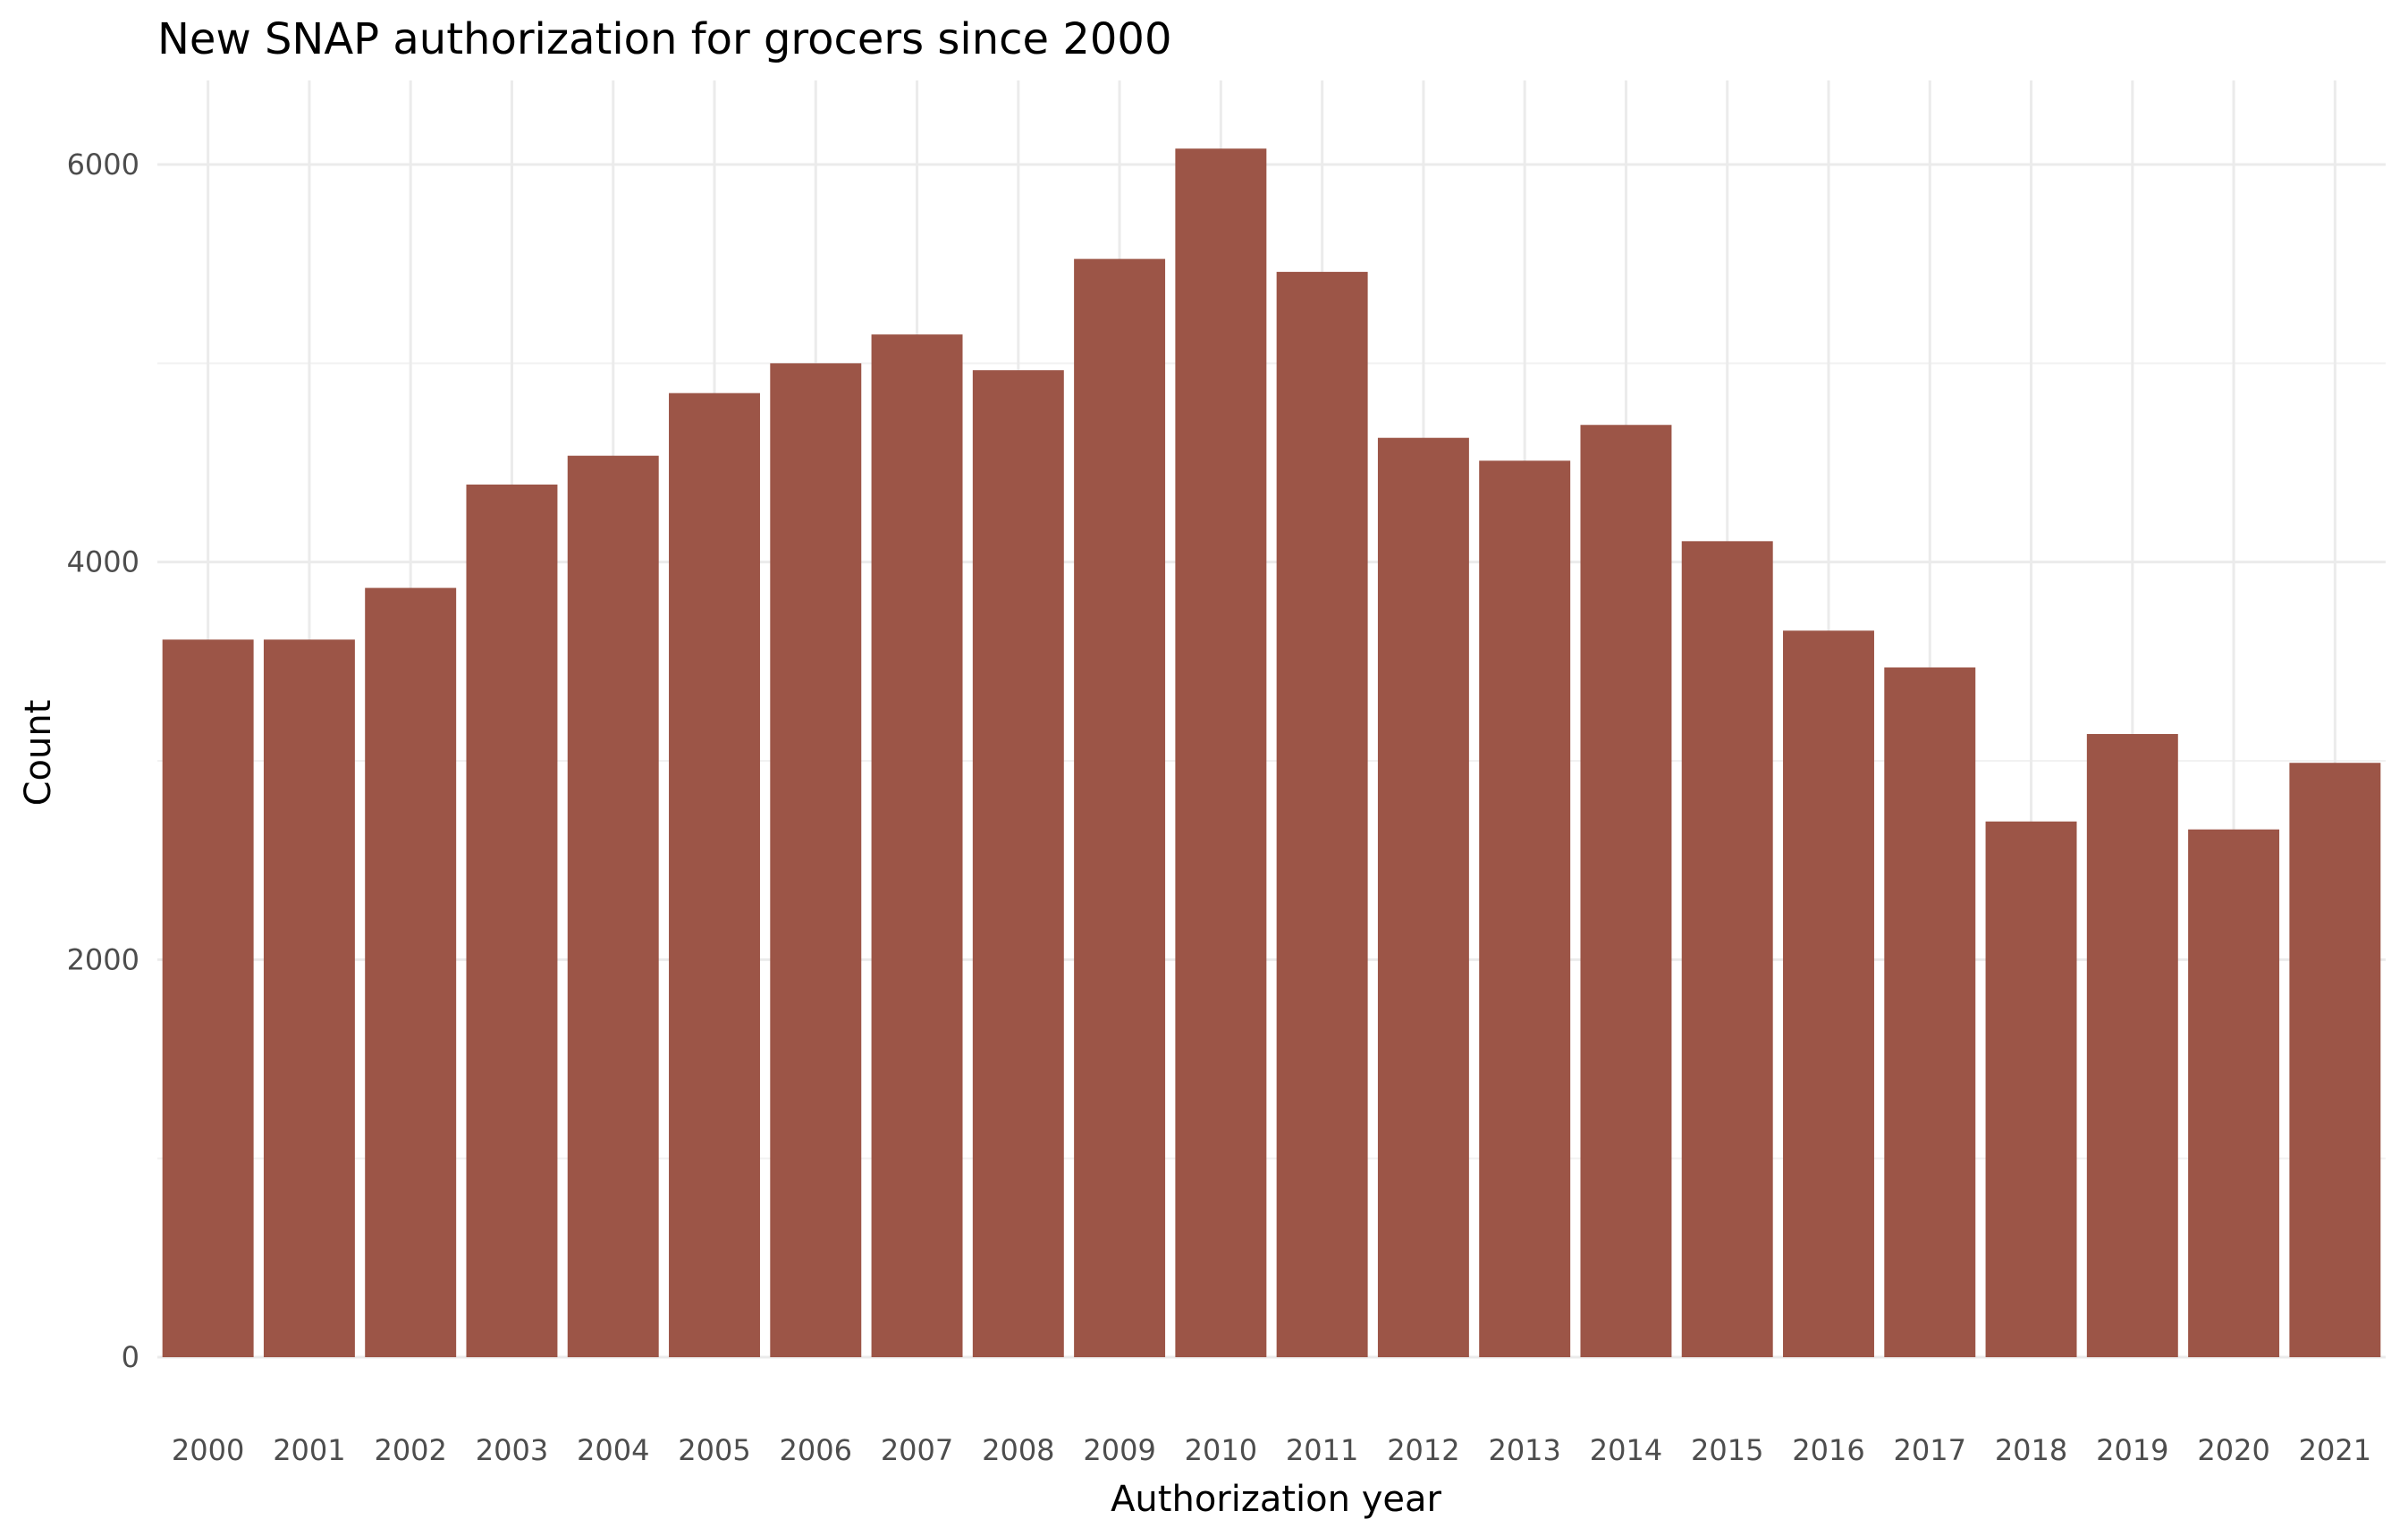 The image size is (2408, 1536). Describe the element at coordinates (816, 860) in the screenshot. I see `bar-2006` at that location.